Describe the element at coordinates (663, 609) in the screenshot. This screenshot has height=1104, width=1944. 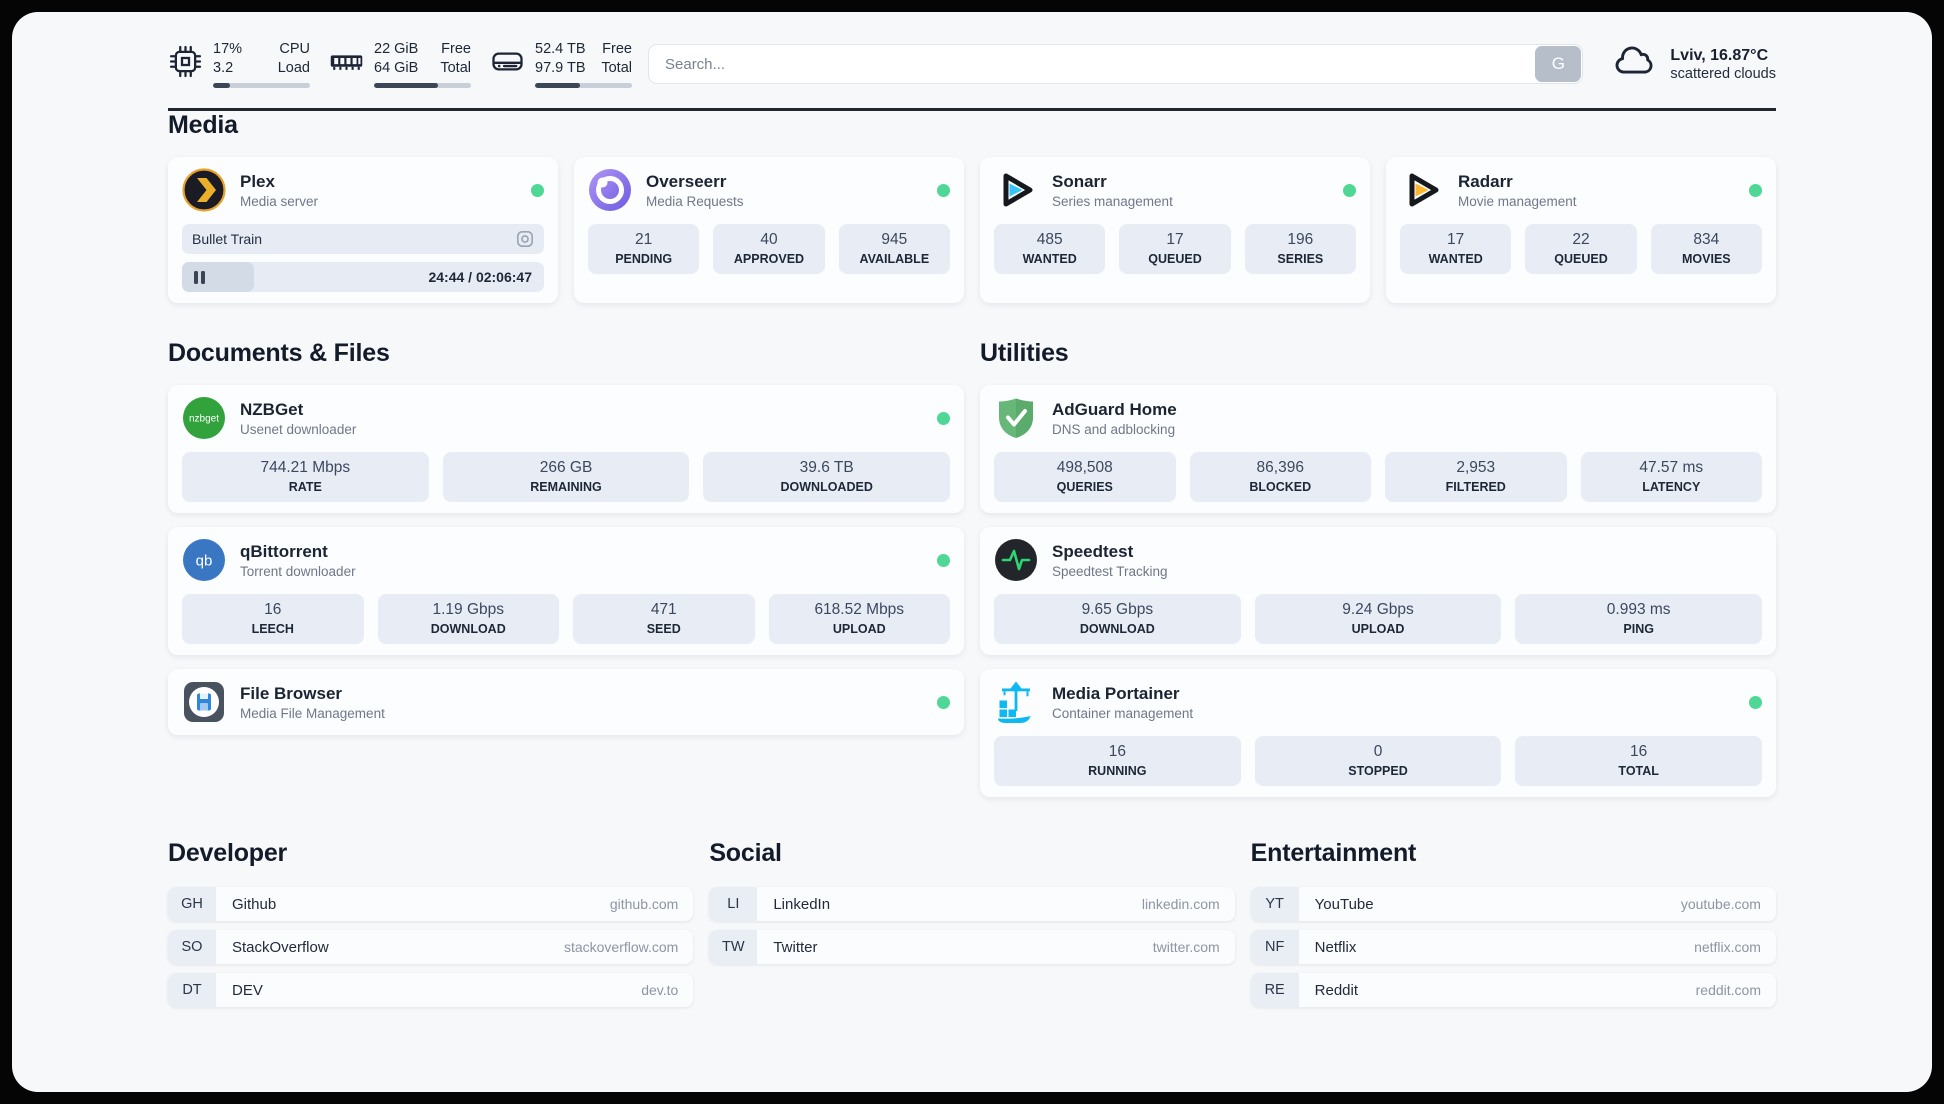
I see `stat-value: 471` at that location.